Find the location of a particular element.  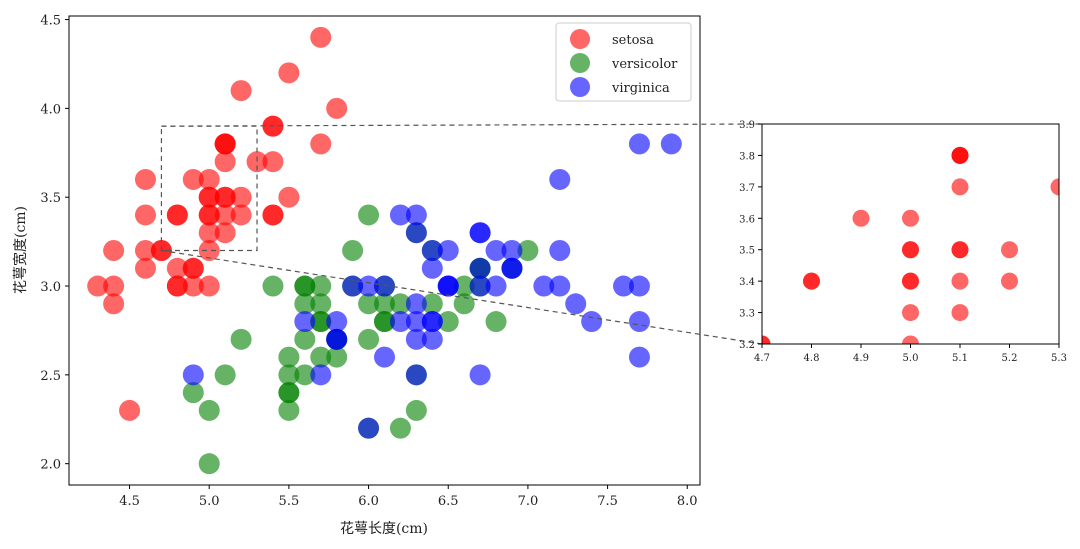

x-tick-label: 6.5 is located at coordinates (448, 501).